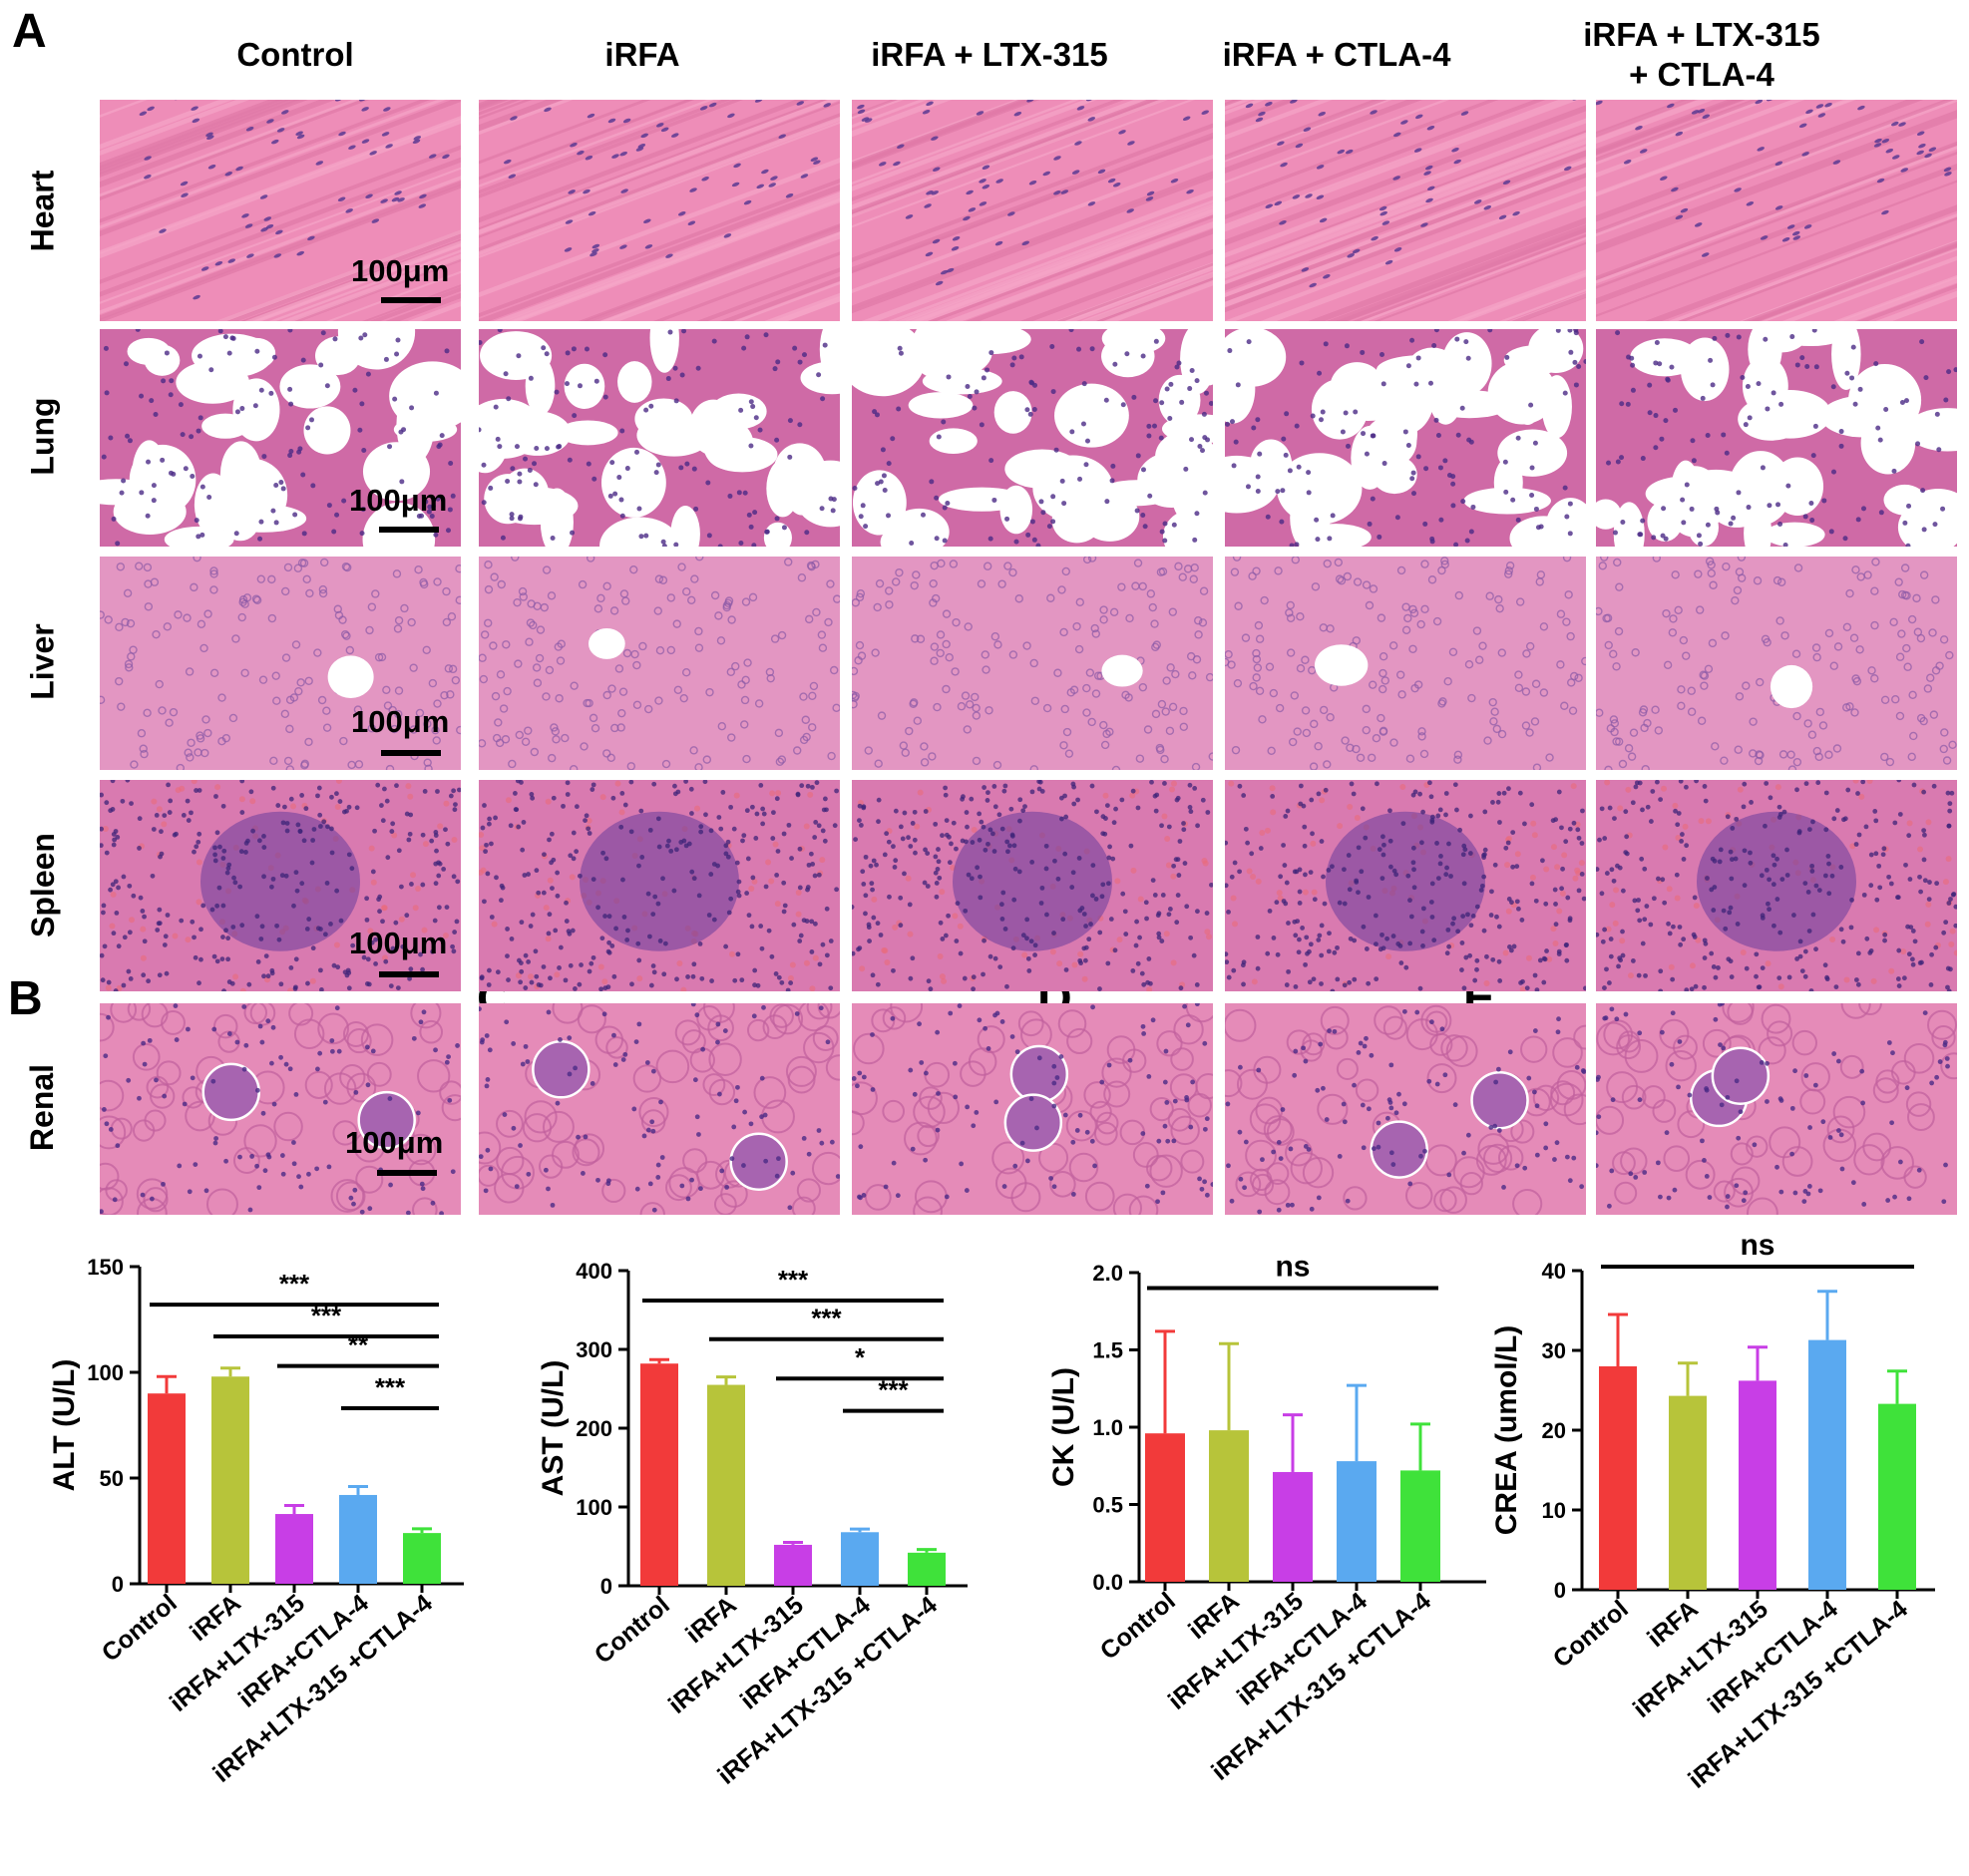  I want to click on y-tick-label: 0.5, so click(1107, 1505).